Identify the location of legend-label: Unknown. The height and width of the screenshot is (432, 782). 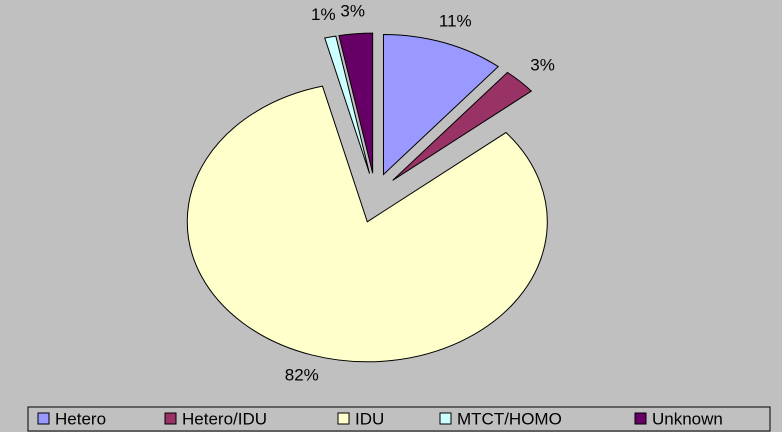
(687, 418).